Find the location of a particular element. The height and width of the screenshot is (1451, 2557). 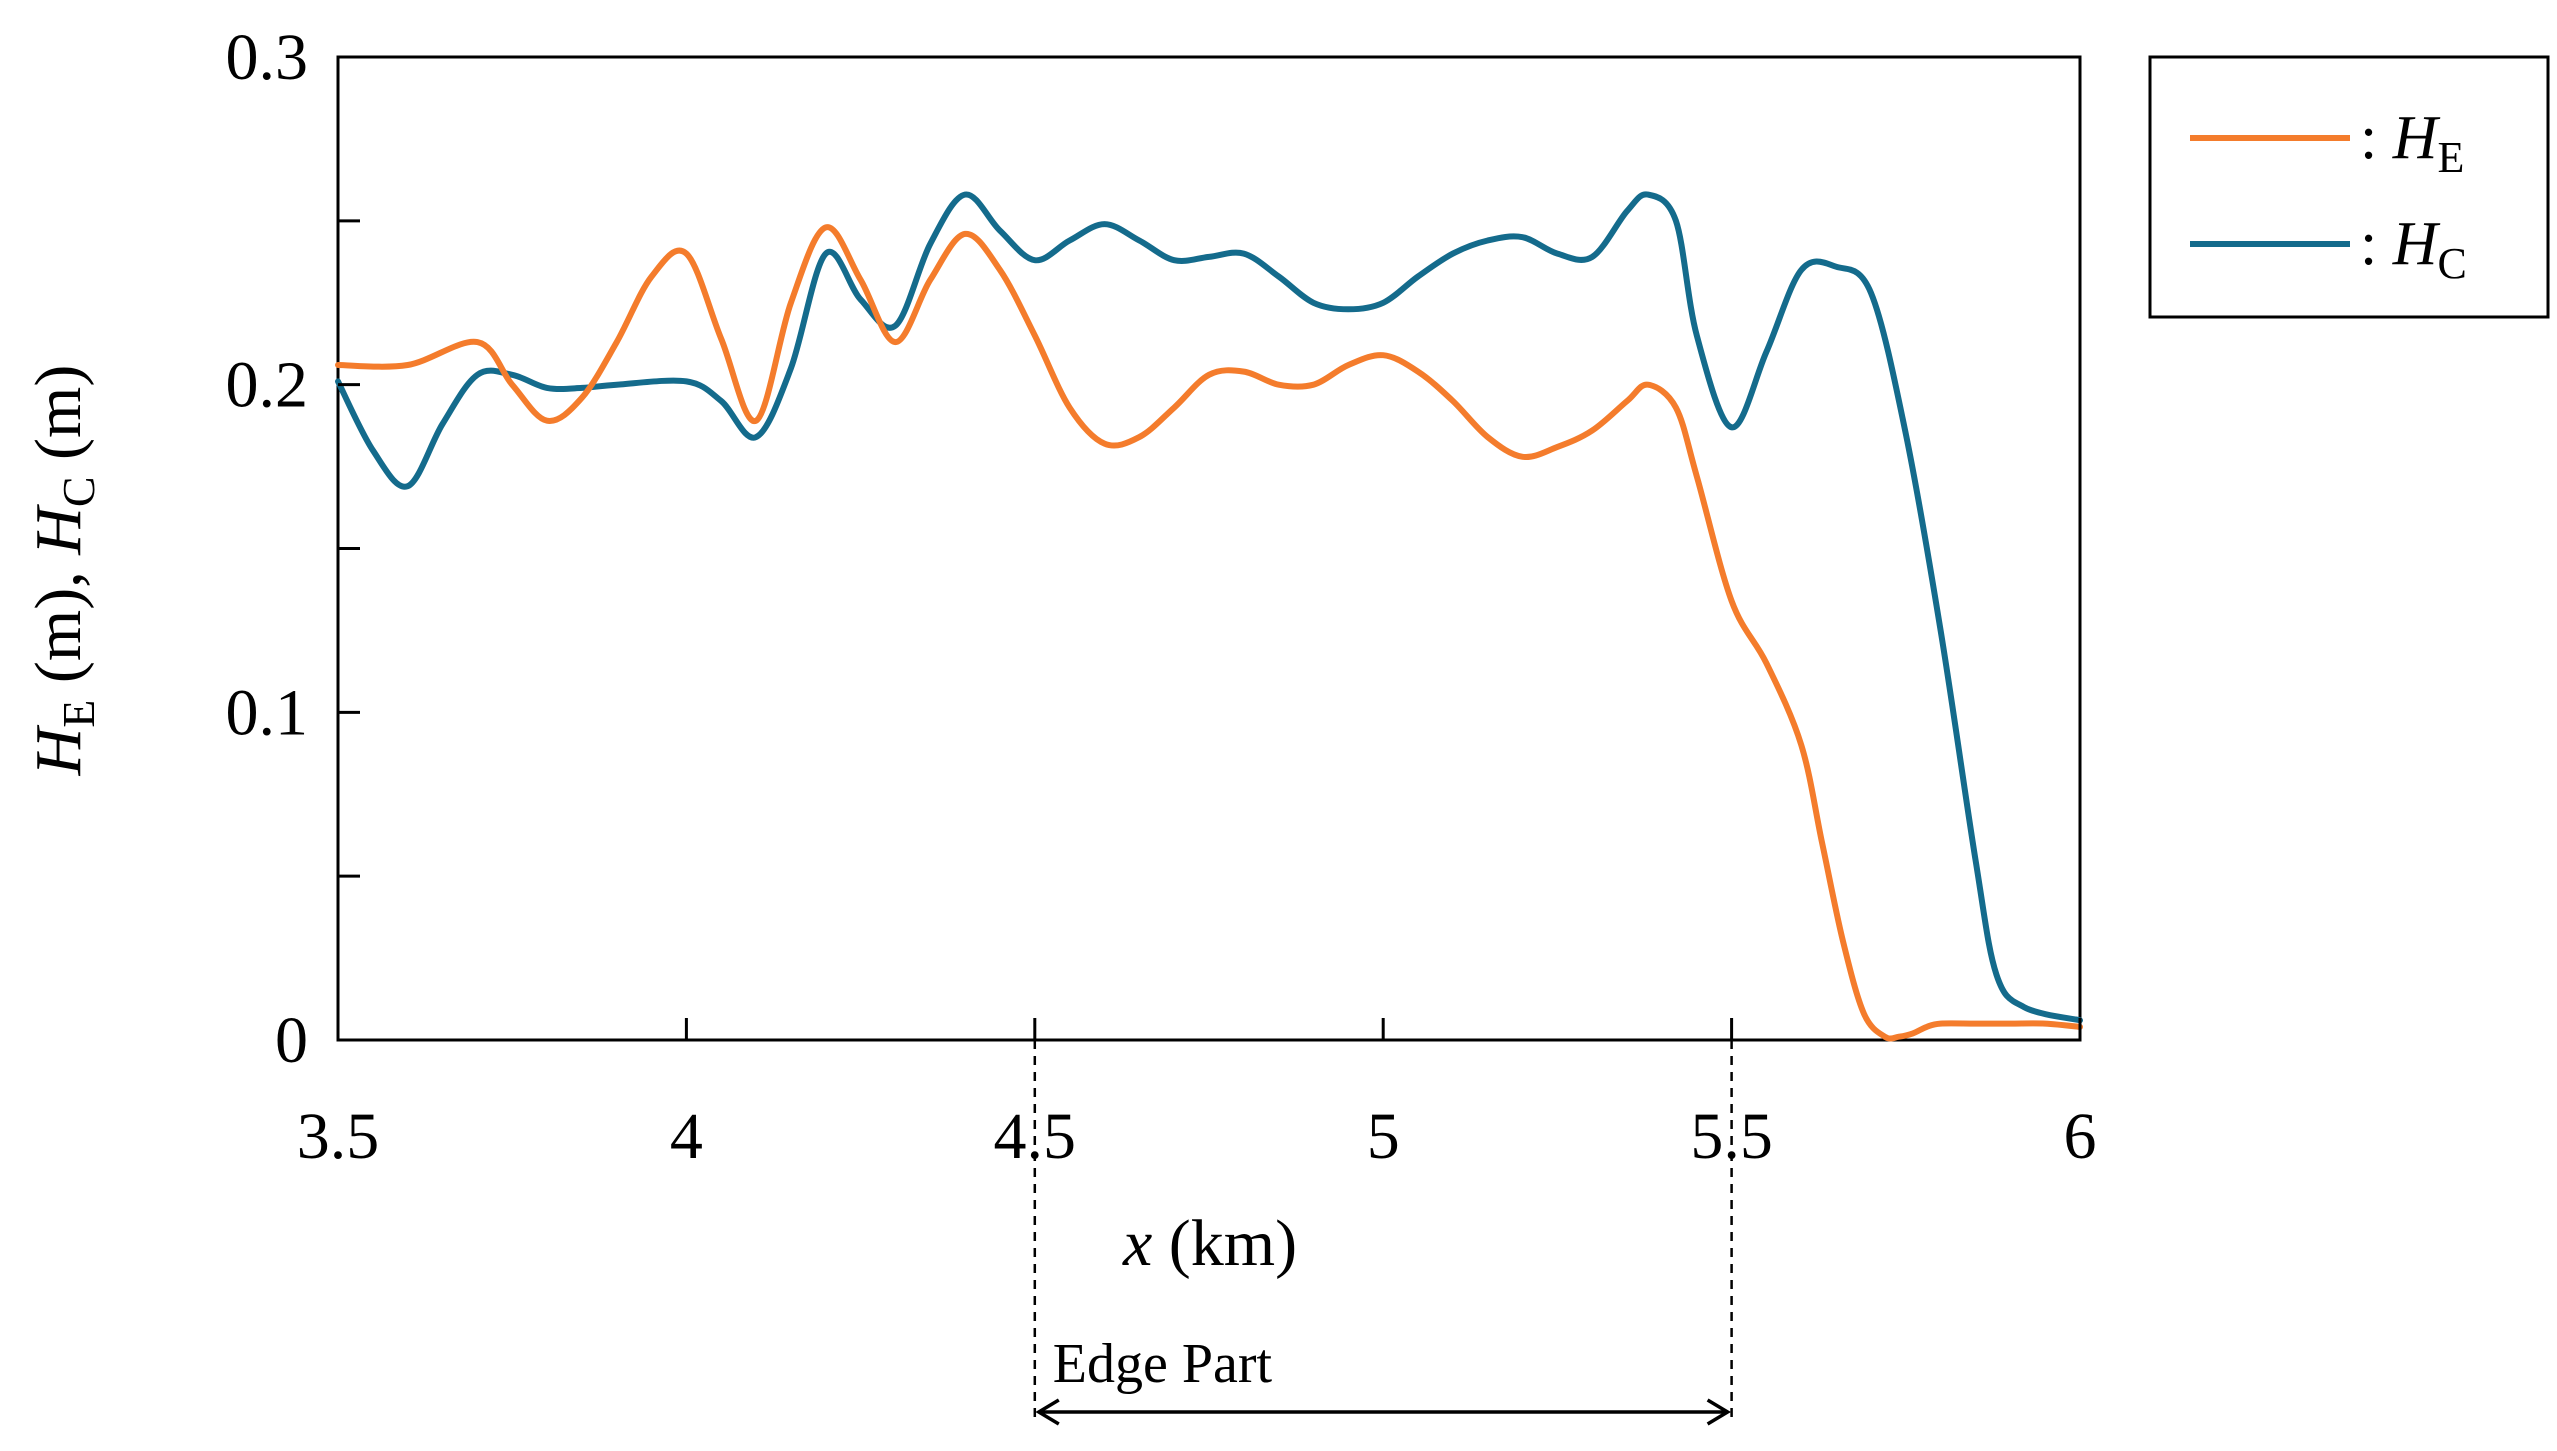

legend-label-h-e: : HE is located at coordinates (2412, 143).